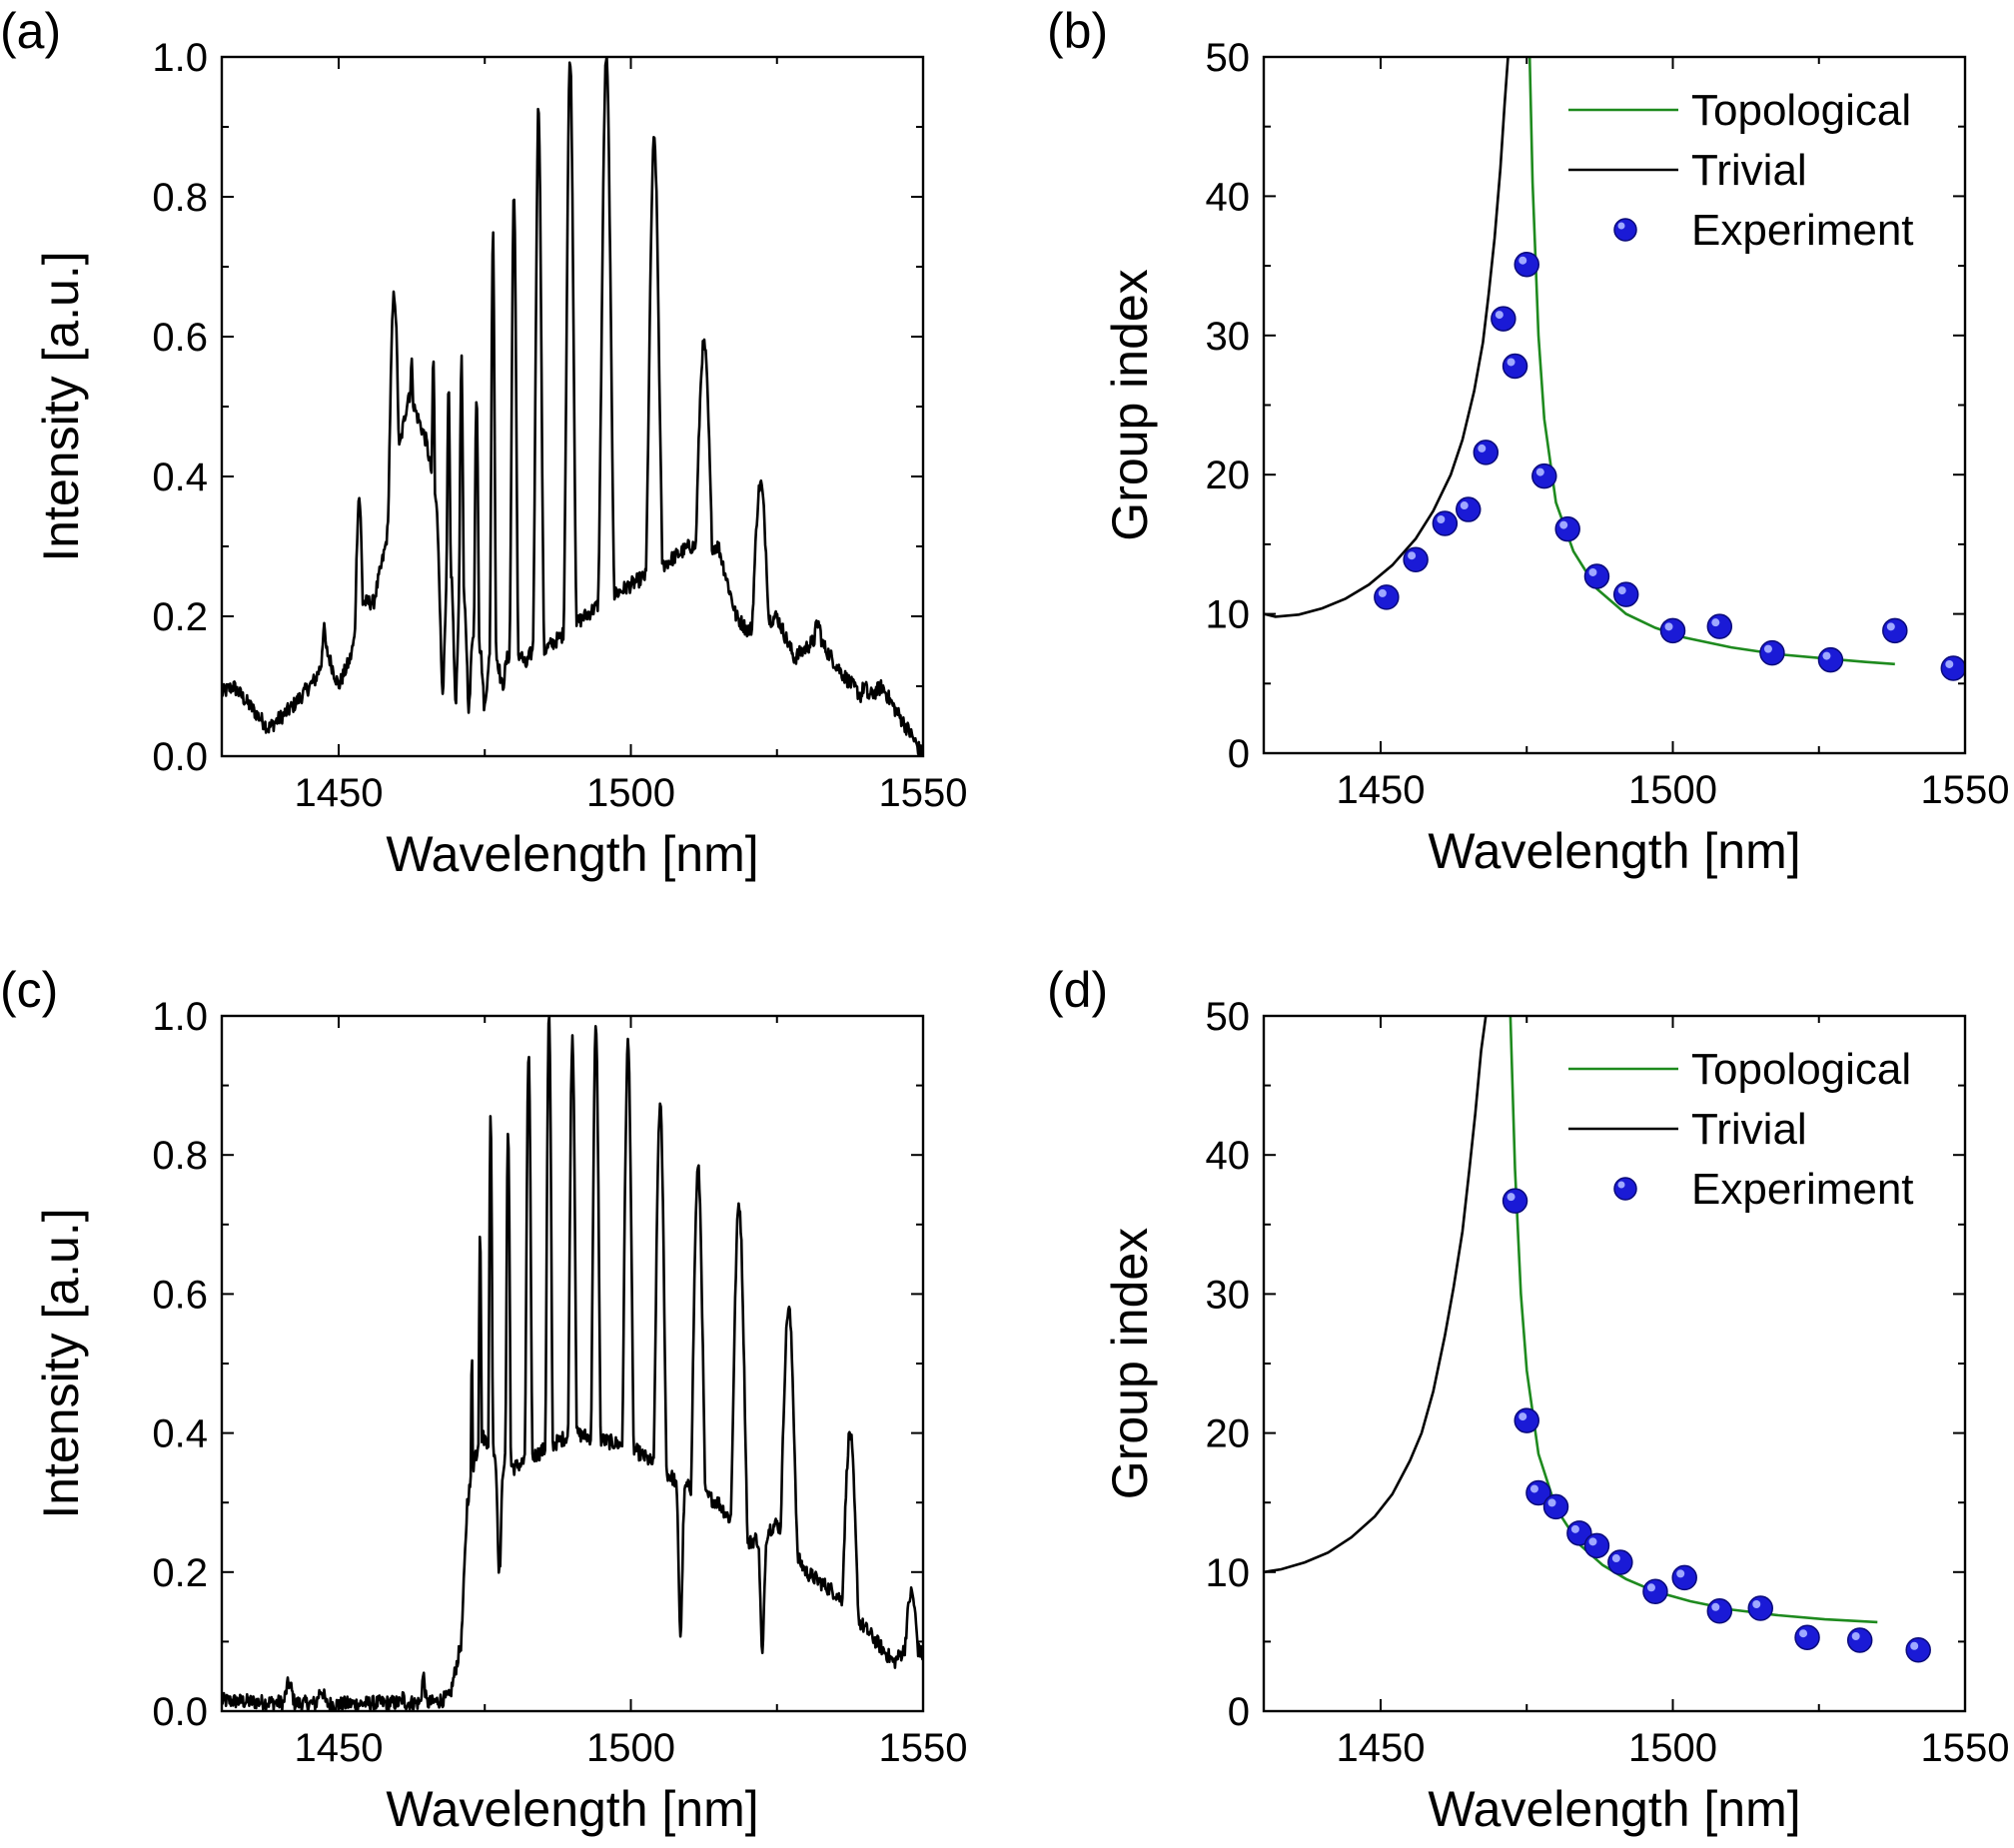 The width and height of the screenshot is (2014, 1848). Describe the element at coordinates (30, 31) in the screenshot. I see `panel-label-a: (a)` at that location.